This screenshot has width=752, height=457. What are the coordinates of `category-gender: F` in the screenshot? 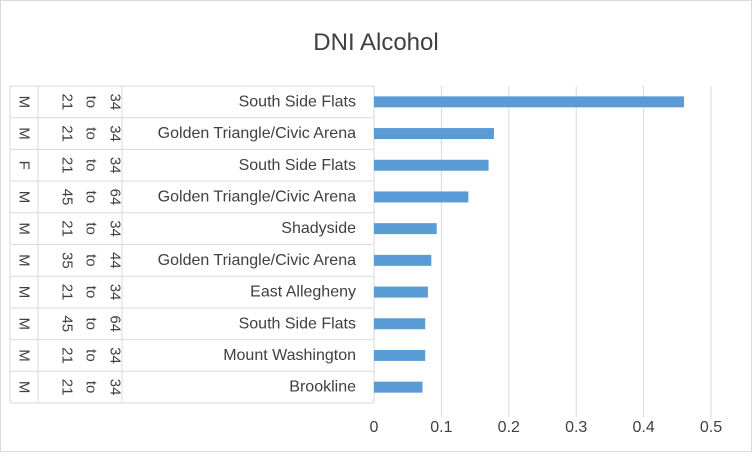 It's located at (24, 165).